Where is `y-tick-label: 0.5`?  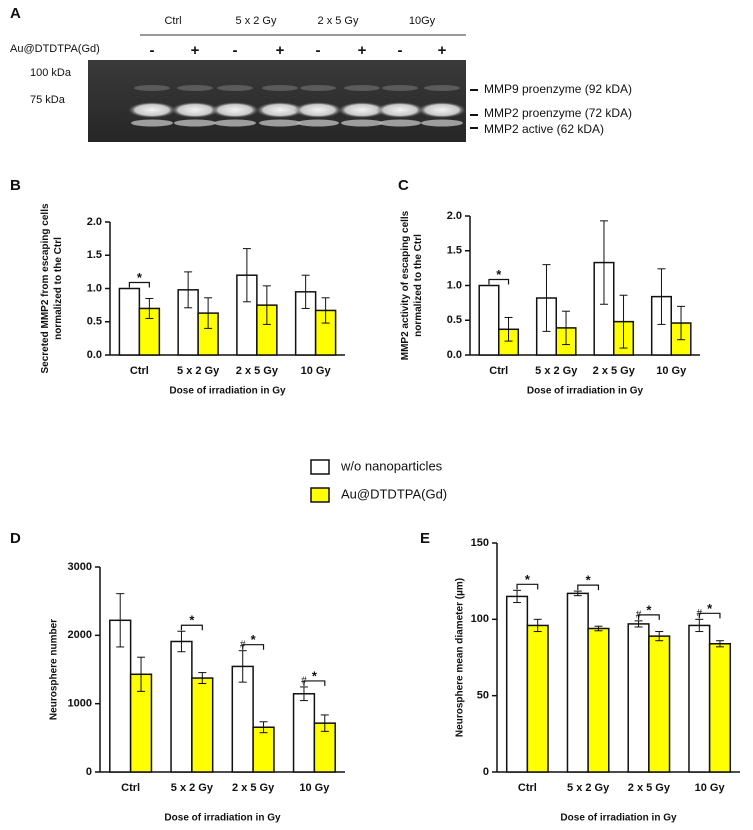 y-tick-label: 0.5 is located at coordinates (94, 322).